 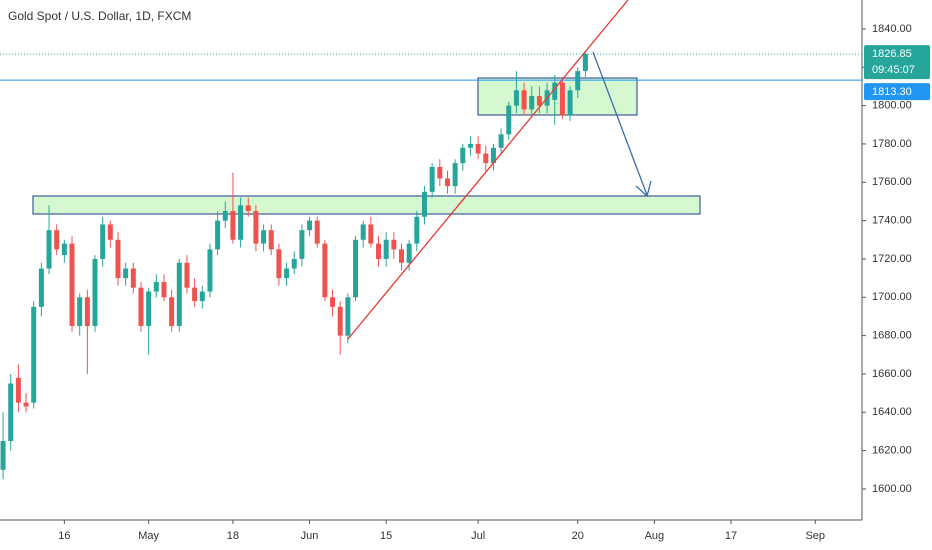 I want to click on countdown-label: 09:45:07, so click(x=893, y=70).